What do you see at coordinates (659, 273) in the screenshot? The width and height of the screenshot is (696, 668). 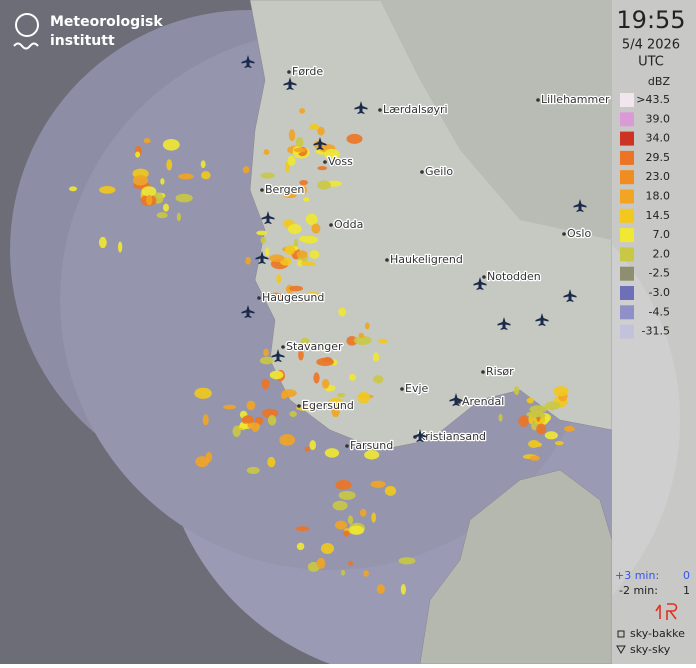 I see `legend-label: -2.5` at bounding box center [659, 273].